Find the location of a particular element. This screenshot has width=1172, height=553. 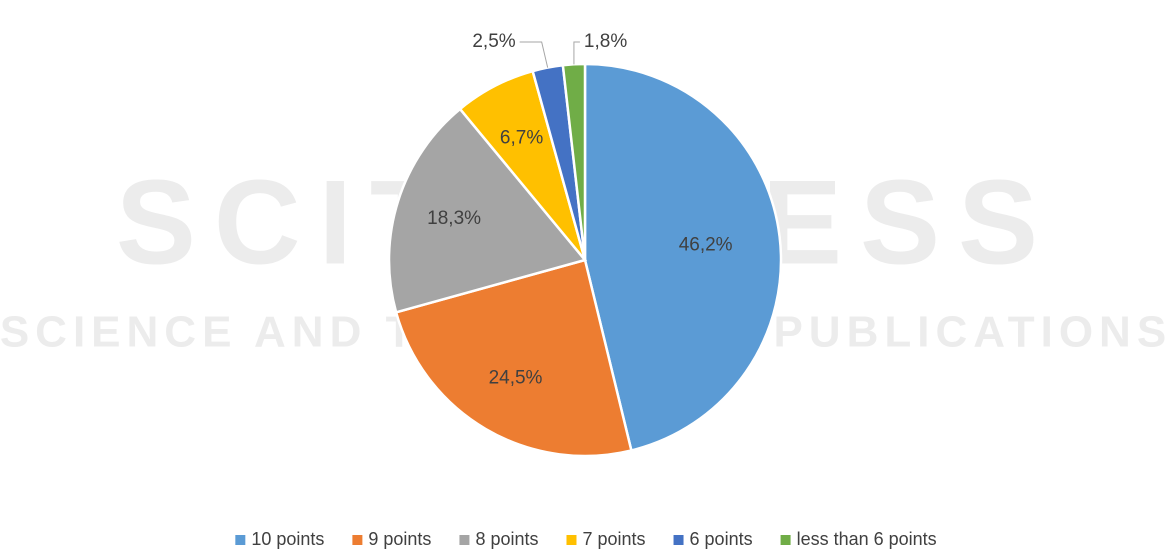

data-label: 46,2% is located at coordinates (706, 245).